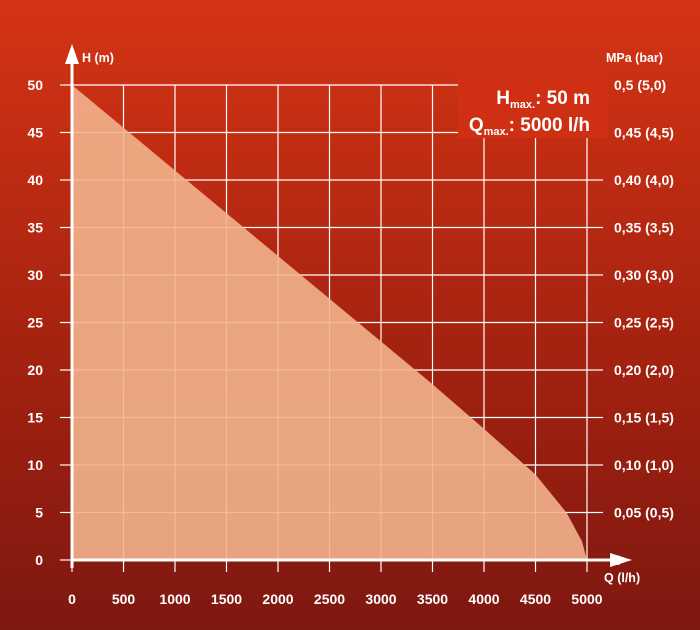  I want to click on hmax-value: : 50 m, so click(562, 98).